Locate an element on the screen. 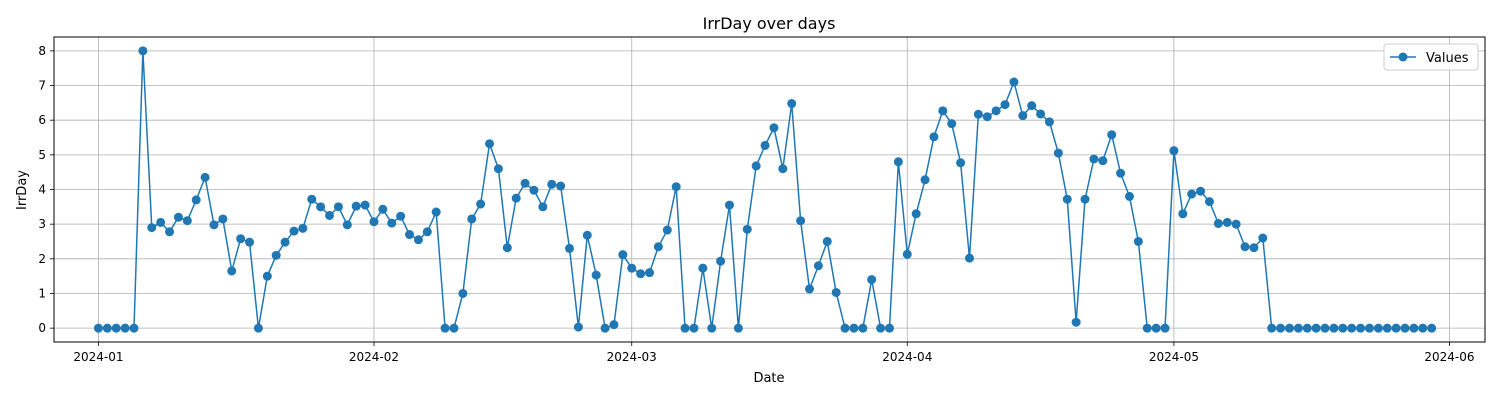 This screenshot has height=400, width=1500. y-tick-label: 0 is located at coordinates (42, 328).